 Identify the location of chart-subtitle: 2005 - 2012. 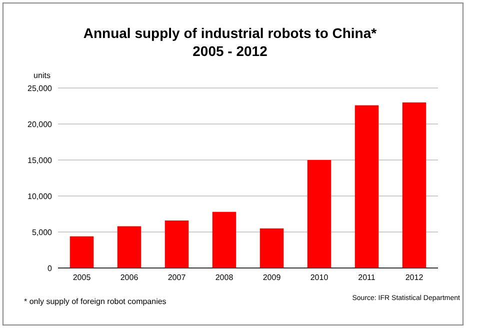
(230, 51).